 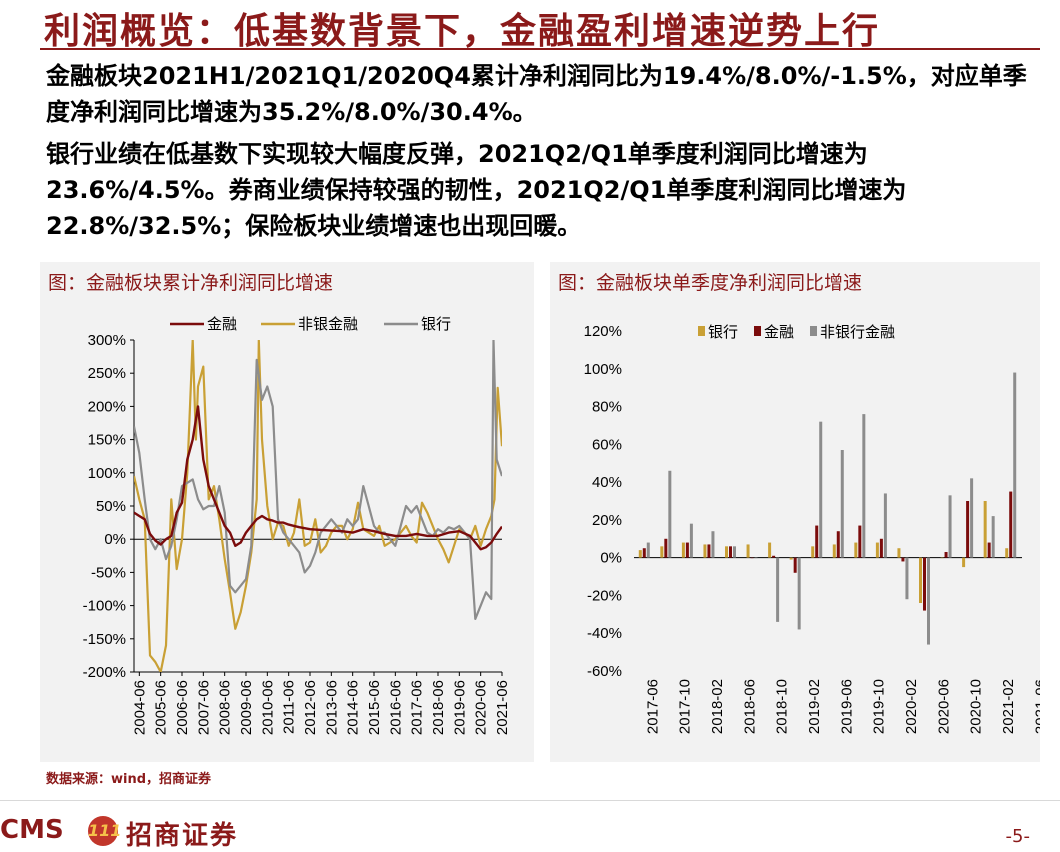 I want to click on y-tick-label: -100%, so click(x=104, y=606).